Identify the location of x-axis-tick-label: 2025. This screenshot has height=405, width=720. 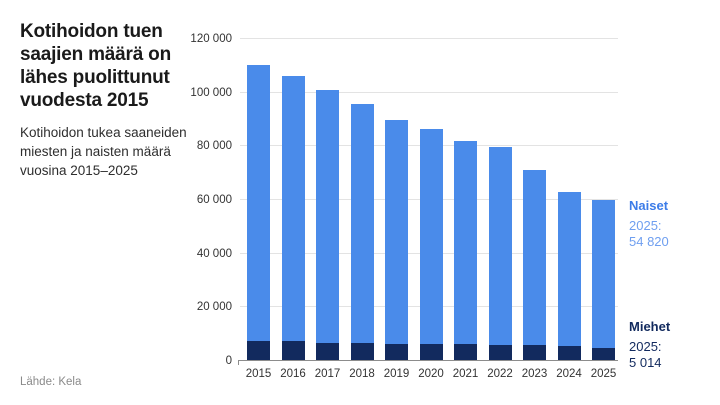
(603, 374).